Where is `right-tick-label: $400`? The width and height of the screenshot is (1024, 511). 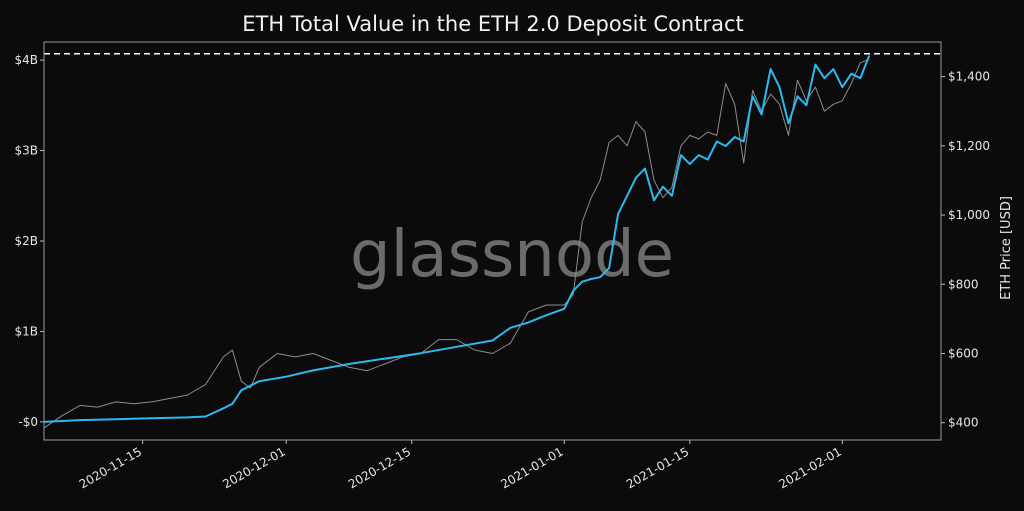 right-tick-label: $400 is located at coordinates (963, 423).